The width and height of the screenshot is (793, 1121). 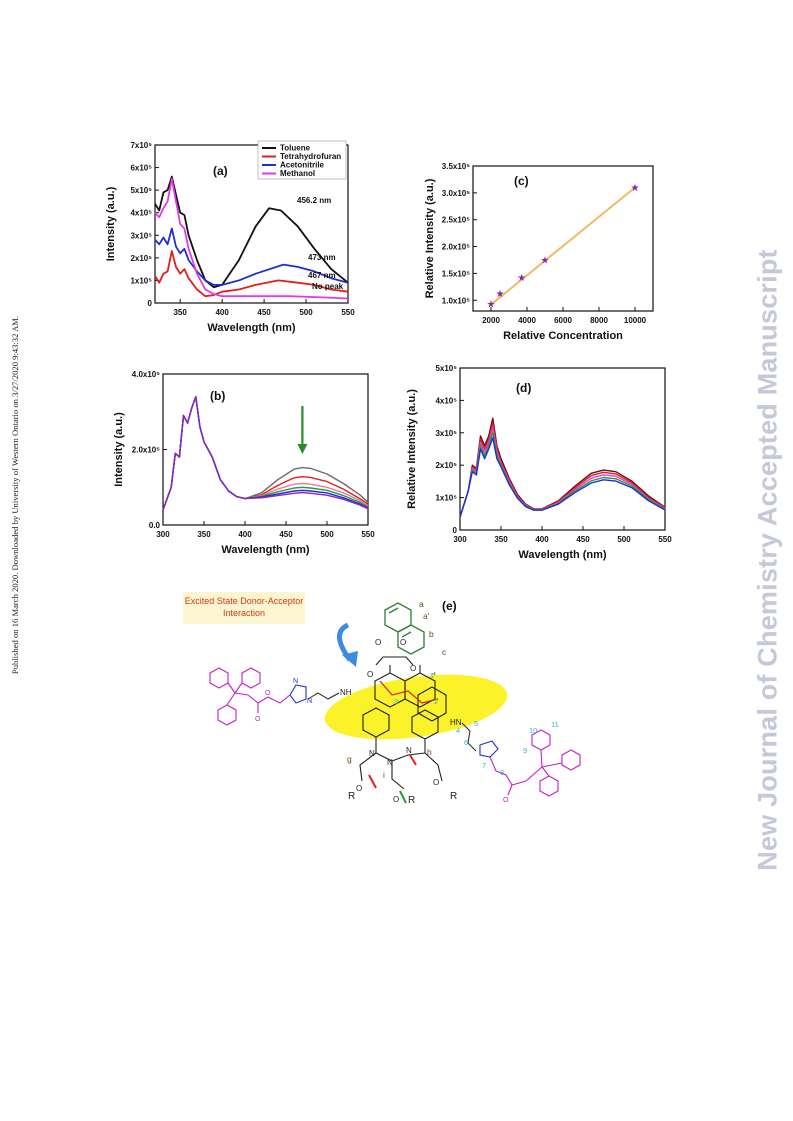 I want to click on peak-annotation-methanol: No peak, so click(x=328, y=286).